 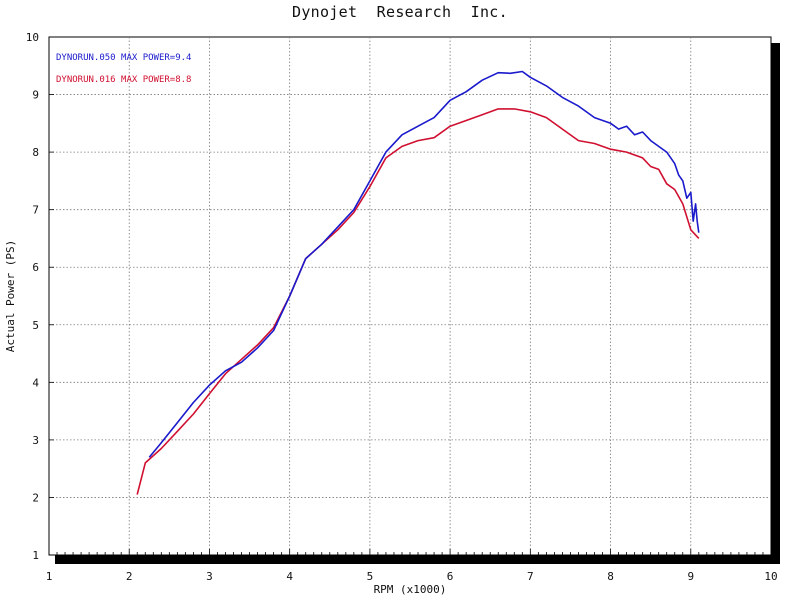 I want to click on x-tick-label: 7, so click(x=530, y=576).